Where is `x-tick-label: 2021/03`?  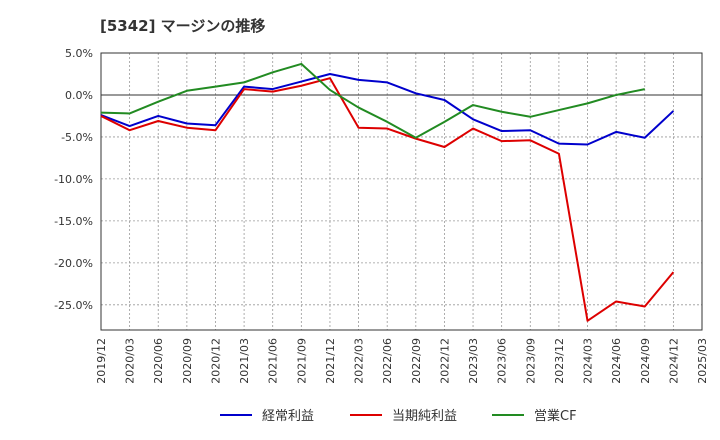
x-tick-label: 2021/03 is located at coordinates (244, 361).